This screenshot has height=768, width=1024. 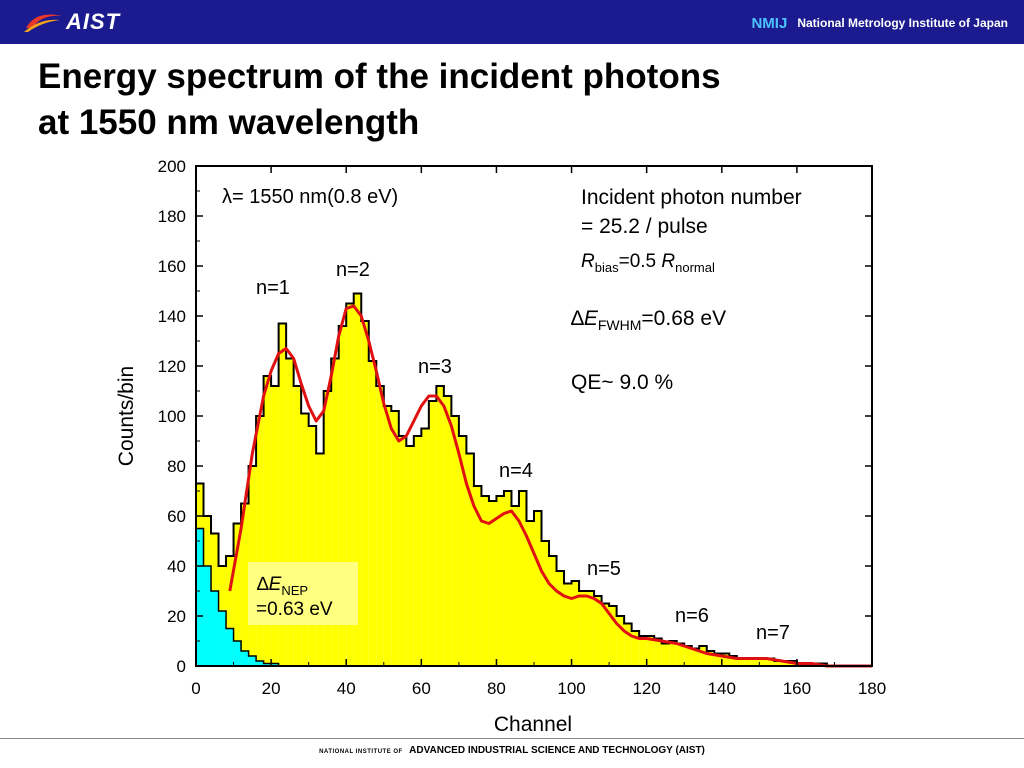 What do you see at coordinates (361, 752) in the screenshot?
I see `footer-prefix: NATIONAL INSTITUTE OF` at bounding box center [361, 752].